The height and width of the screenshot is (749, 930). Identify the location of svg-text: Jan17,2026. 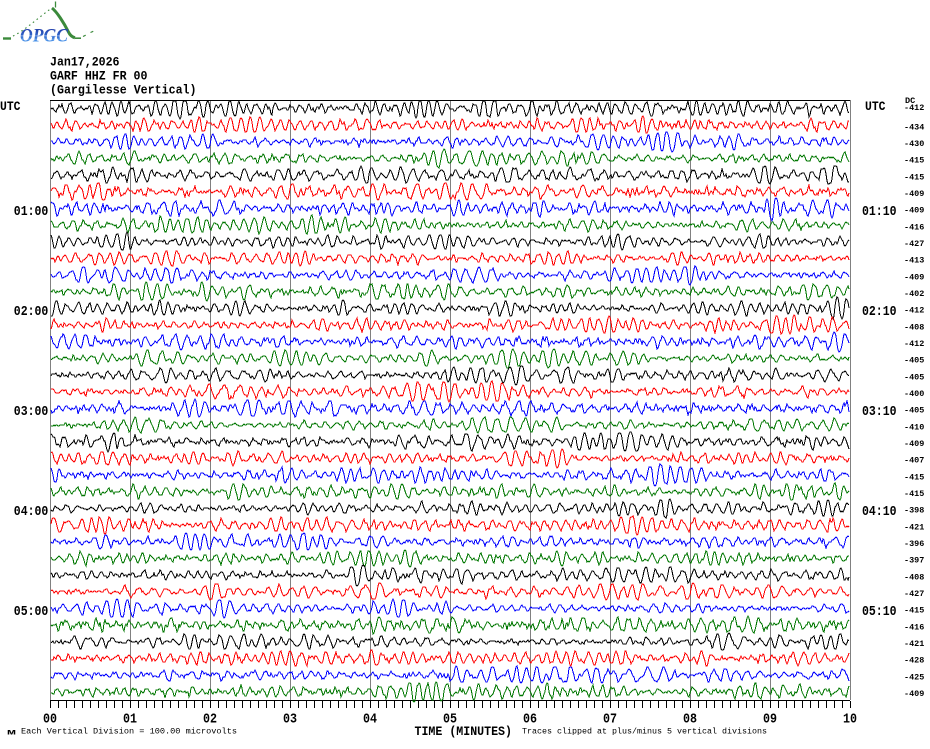
(85, 63).